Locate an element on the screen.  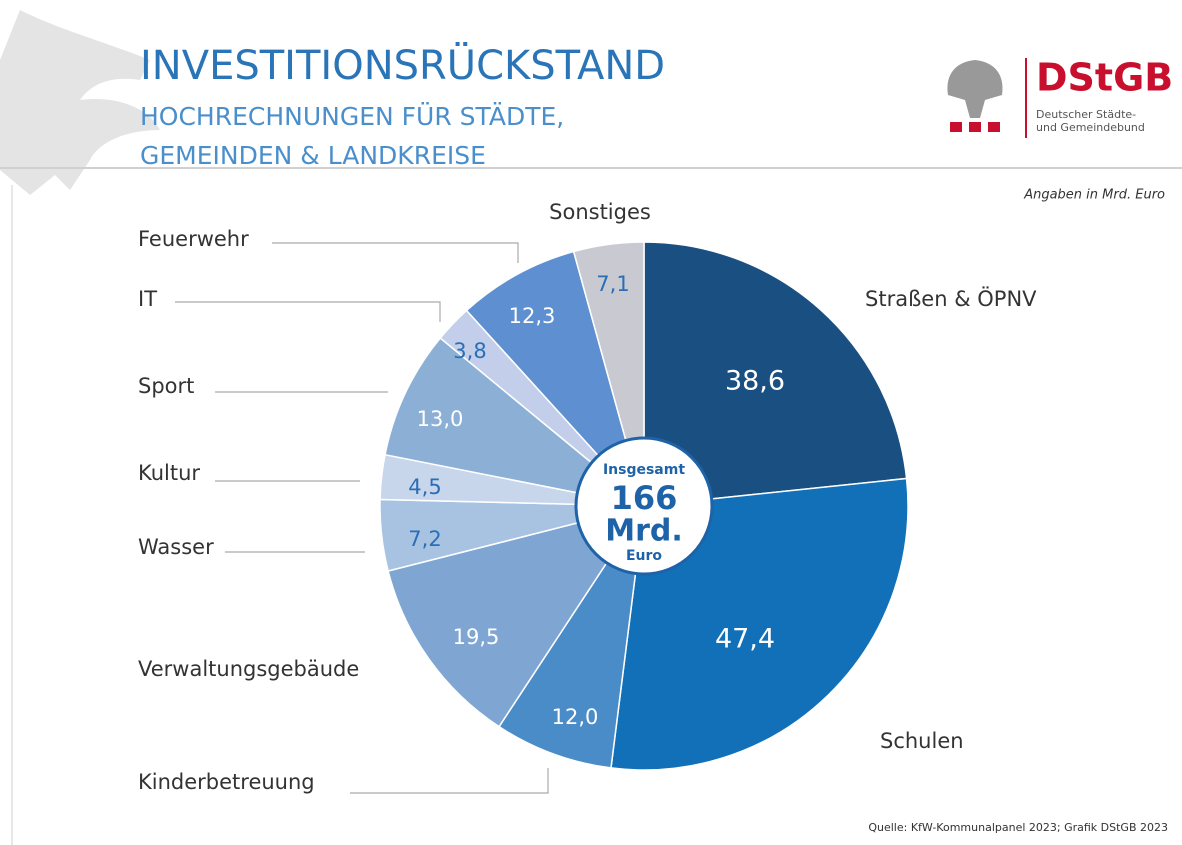
value-label: 4,5 is located at coordinates (424, 487).